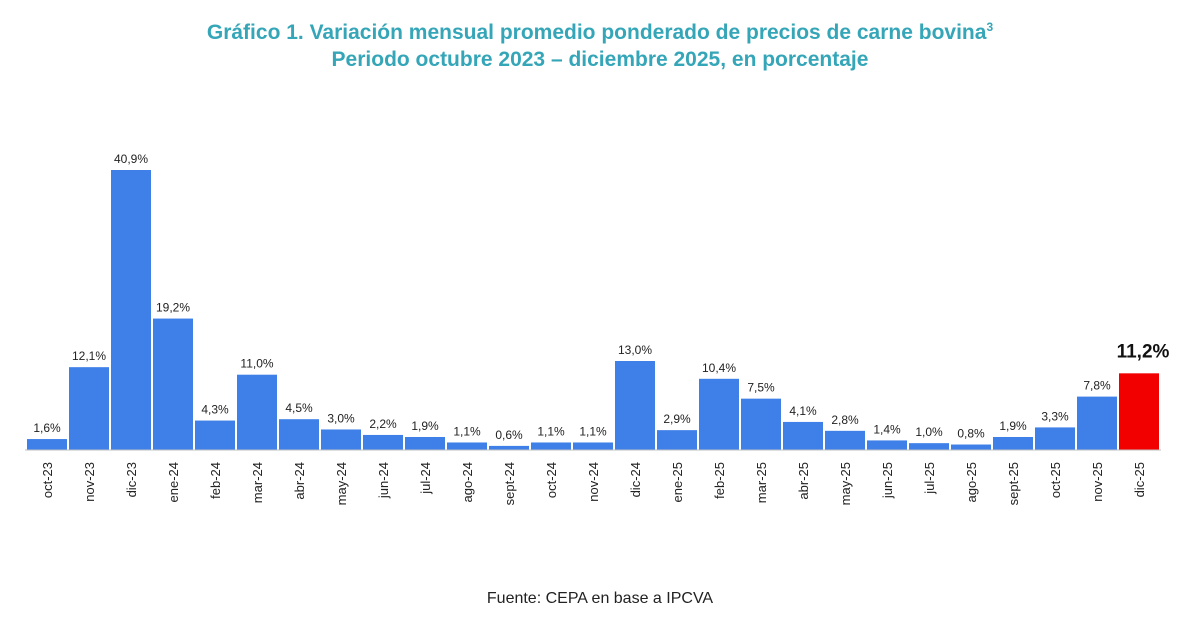 This screenshot has height=630, width=1200. I want to click on data-label-mar-25: 7,5%, so click(761, 388).